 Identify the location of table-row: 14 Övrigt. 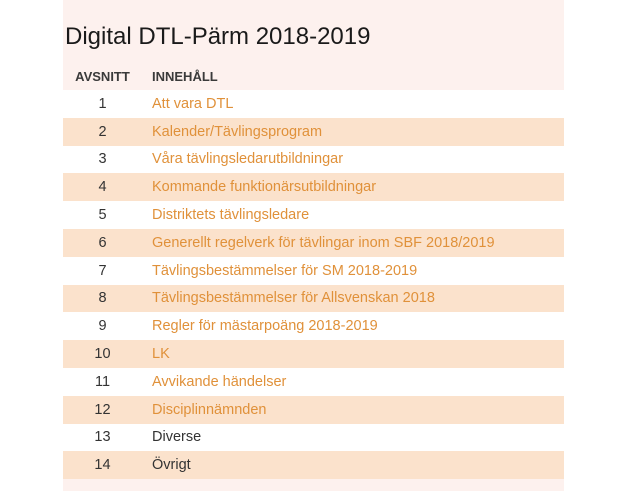
(313, 465).